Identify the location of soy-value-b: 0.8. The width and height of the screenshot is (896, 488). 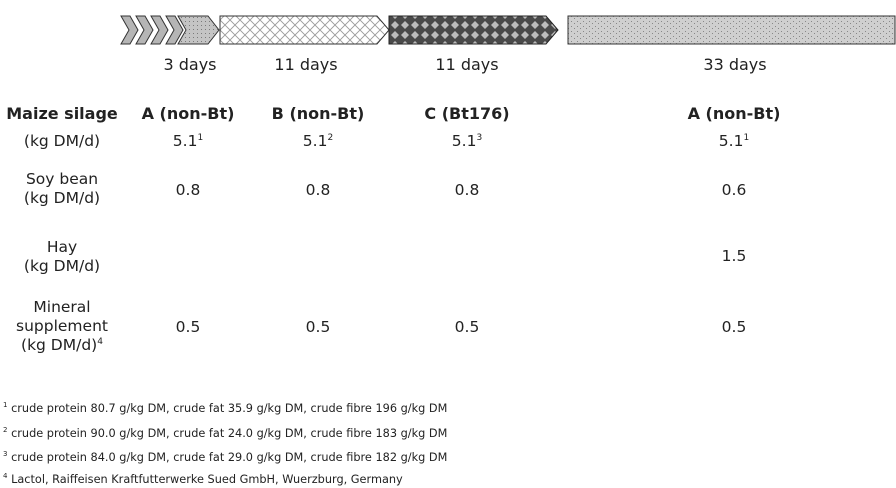
(318, 190).